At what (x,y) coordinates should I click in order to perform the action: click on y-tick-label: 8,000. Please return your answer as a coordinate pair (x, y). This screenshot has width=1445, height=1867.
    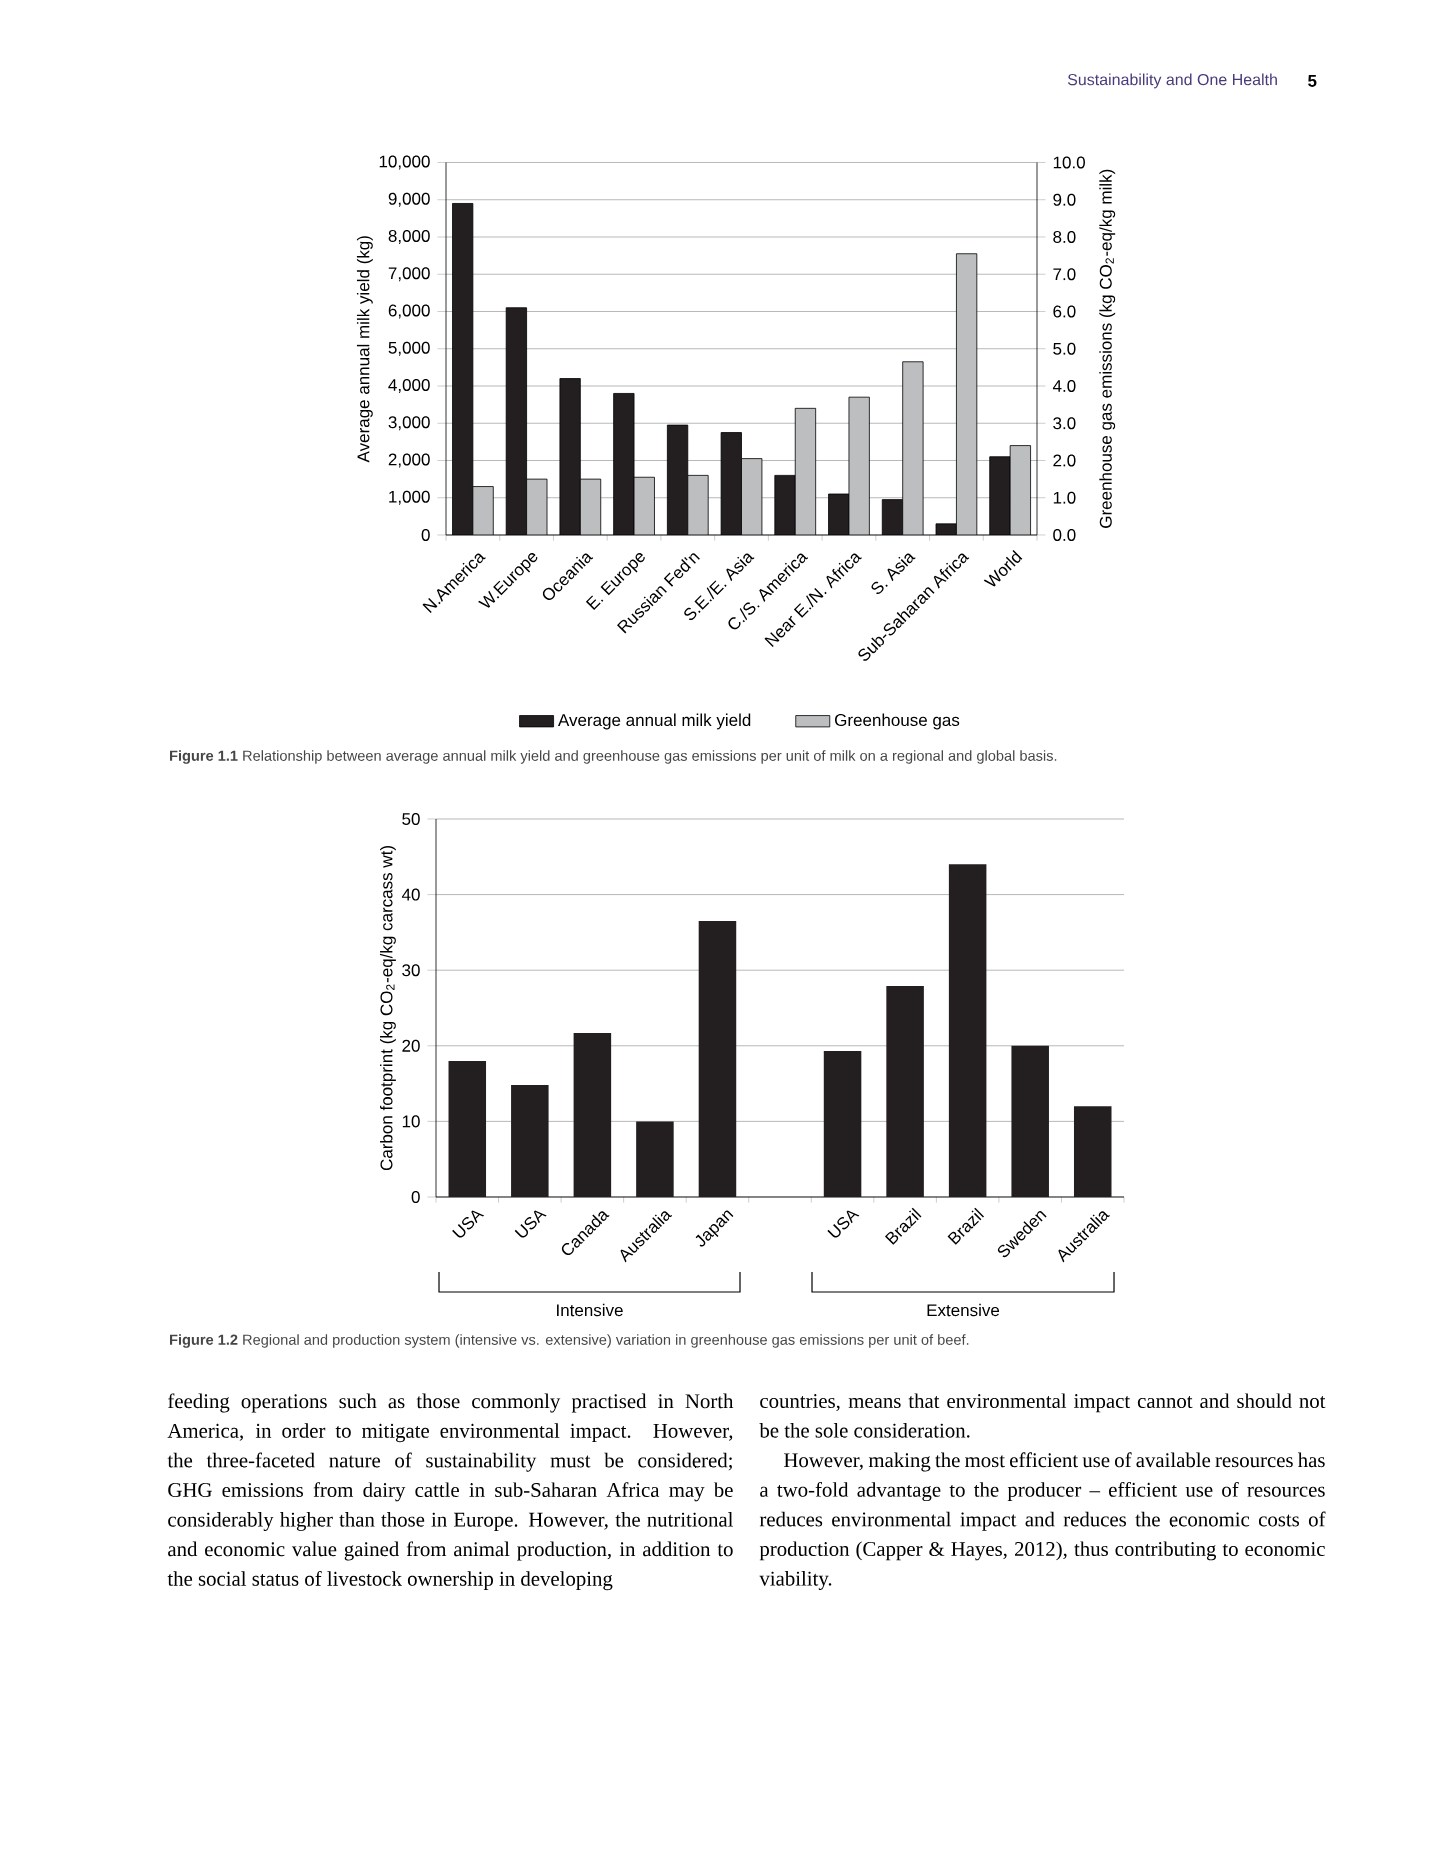
    Looking at the image, I should click on (409, 237).